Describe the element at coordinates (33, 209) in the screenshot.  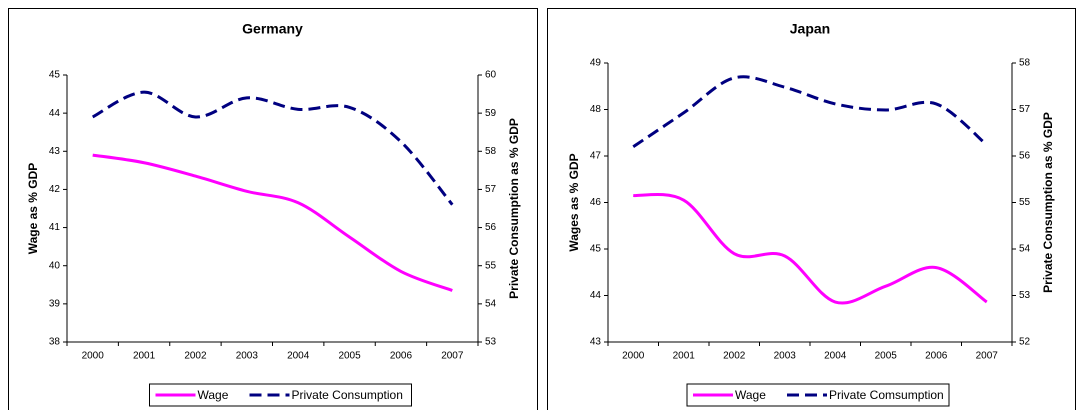
I see `y-axis-title: Wage as % GDP` at that location.